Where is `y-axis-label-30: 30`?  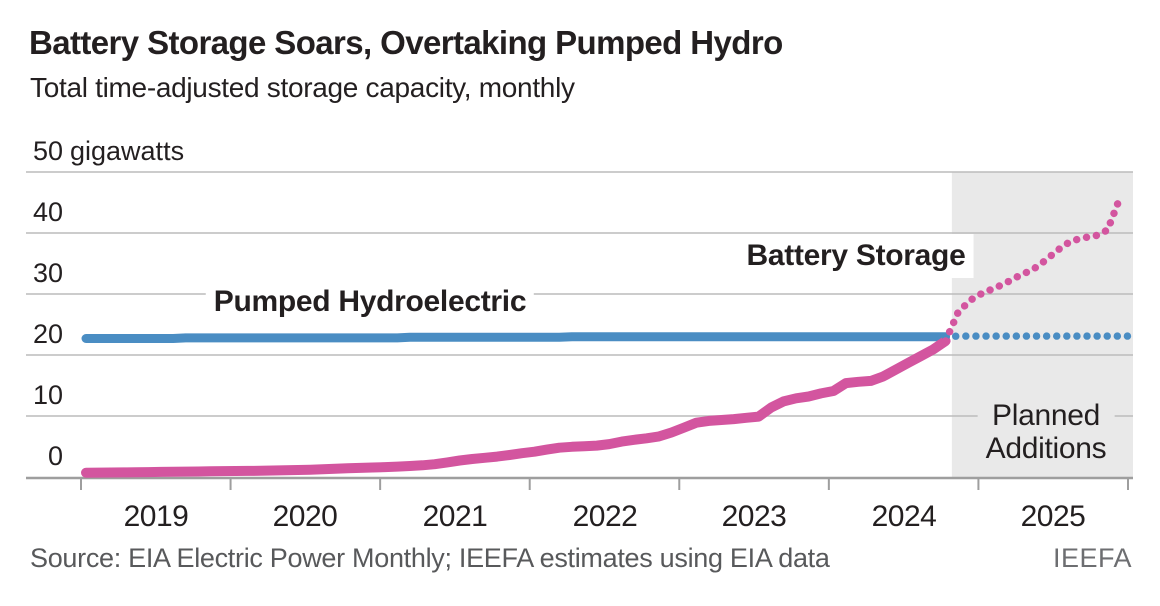 y-axis-label-30: 30 is located at coordinates (43, 273).